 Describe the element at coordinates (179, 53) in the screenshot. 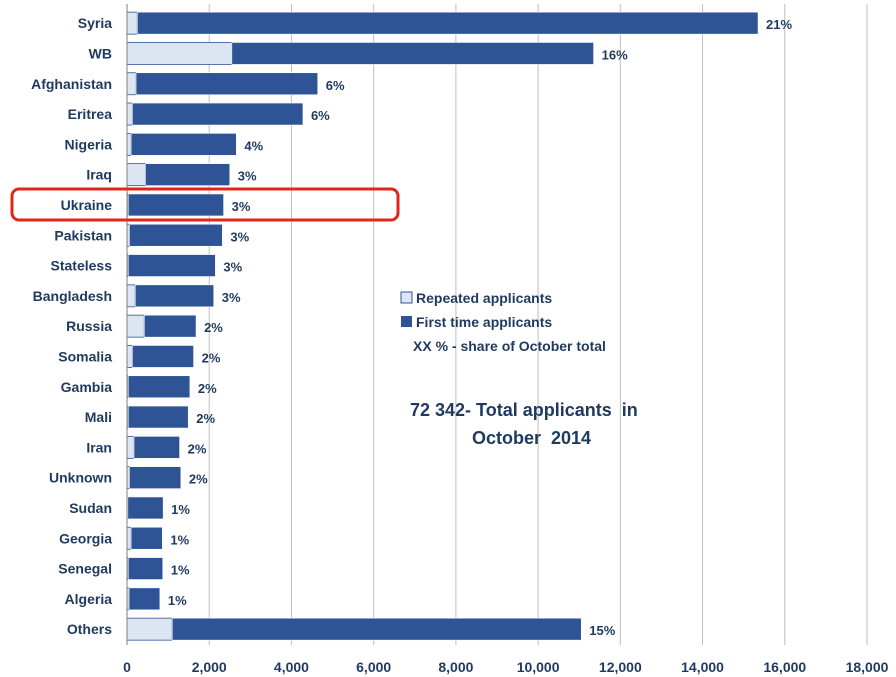

I see `bar-repeated-wb` at that location.